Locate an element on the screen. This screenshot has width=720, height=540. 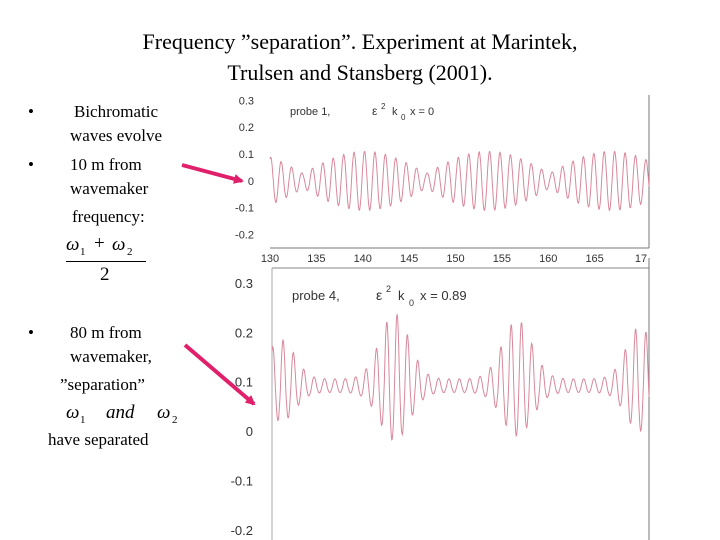
top-x-tick-label: 165 is located at coordinates (594, 259).